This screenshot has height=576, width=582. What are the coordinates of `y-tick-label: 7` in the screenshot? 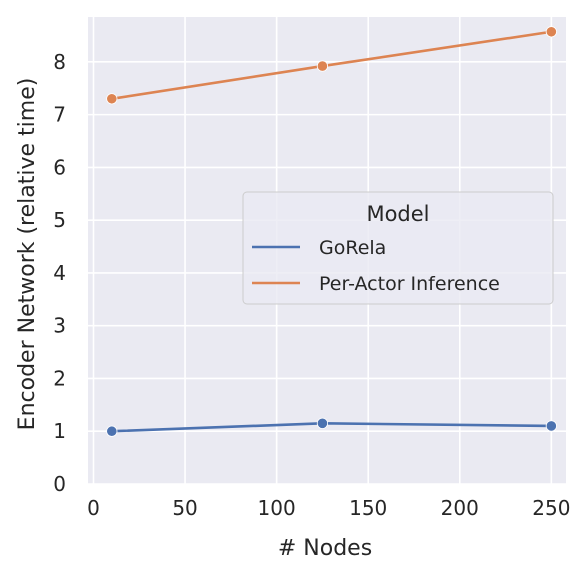 It's located at (59, 115).